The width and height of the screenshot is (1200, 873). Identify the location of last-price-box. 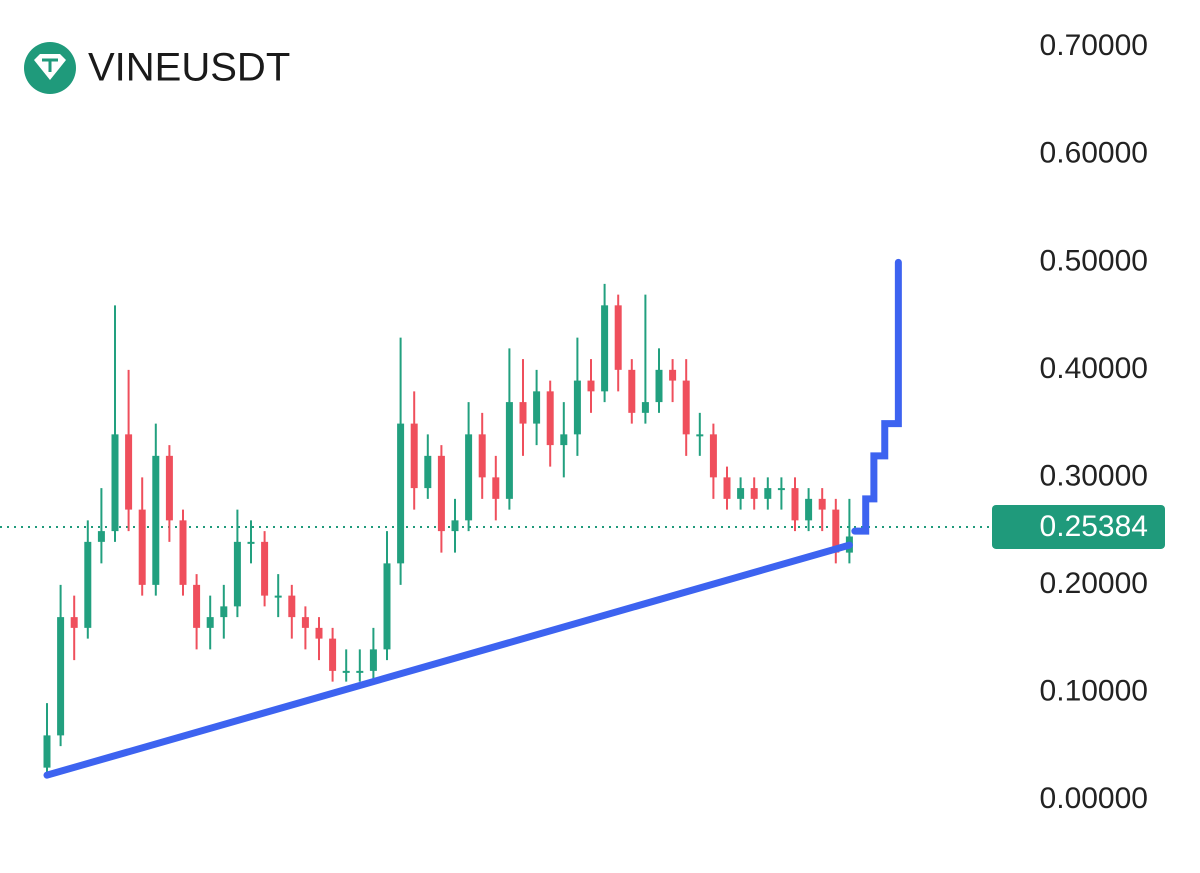
(1078, 526).